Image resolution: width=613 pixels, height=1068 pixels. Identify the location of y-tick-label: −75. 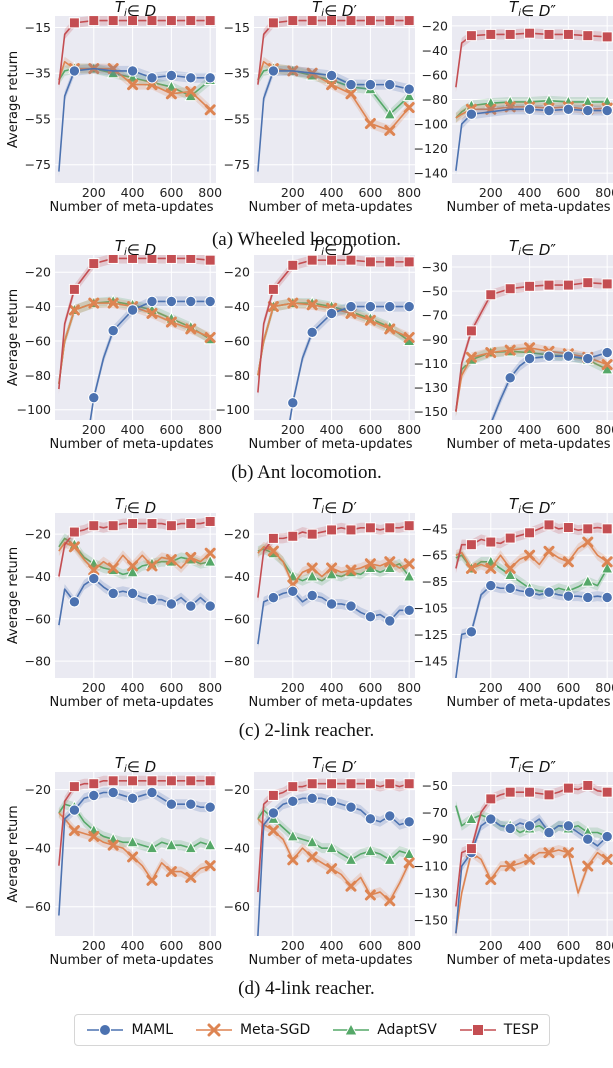
(38, 164).